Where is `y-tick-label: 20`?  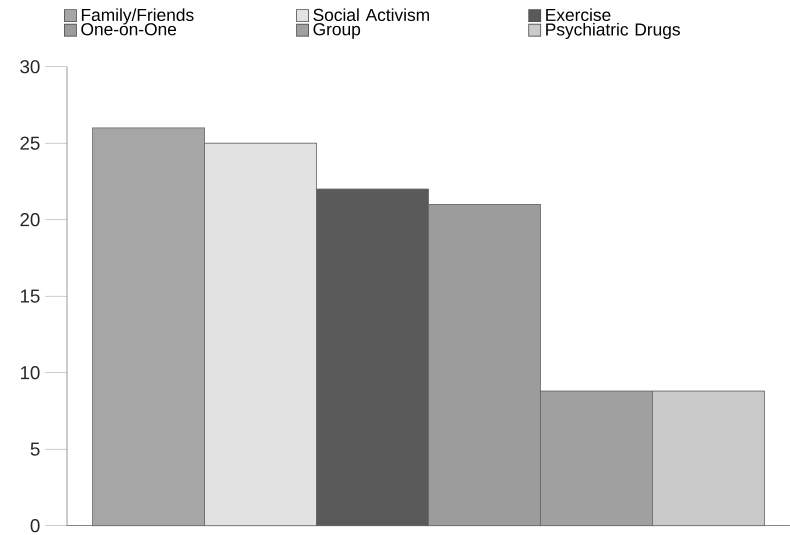
y-tick-label: 20 is located at coordinates (30, 219).